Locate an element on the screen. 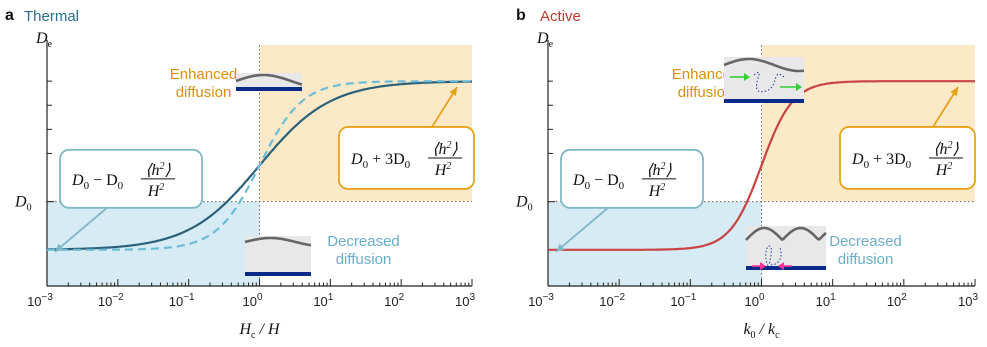  x-axis-label: k0 / kc is located at coordinates (761, 331).